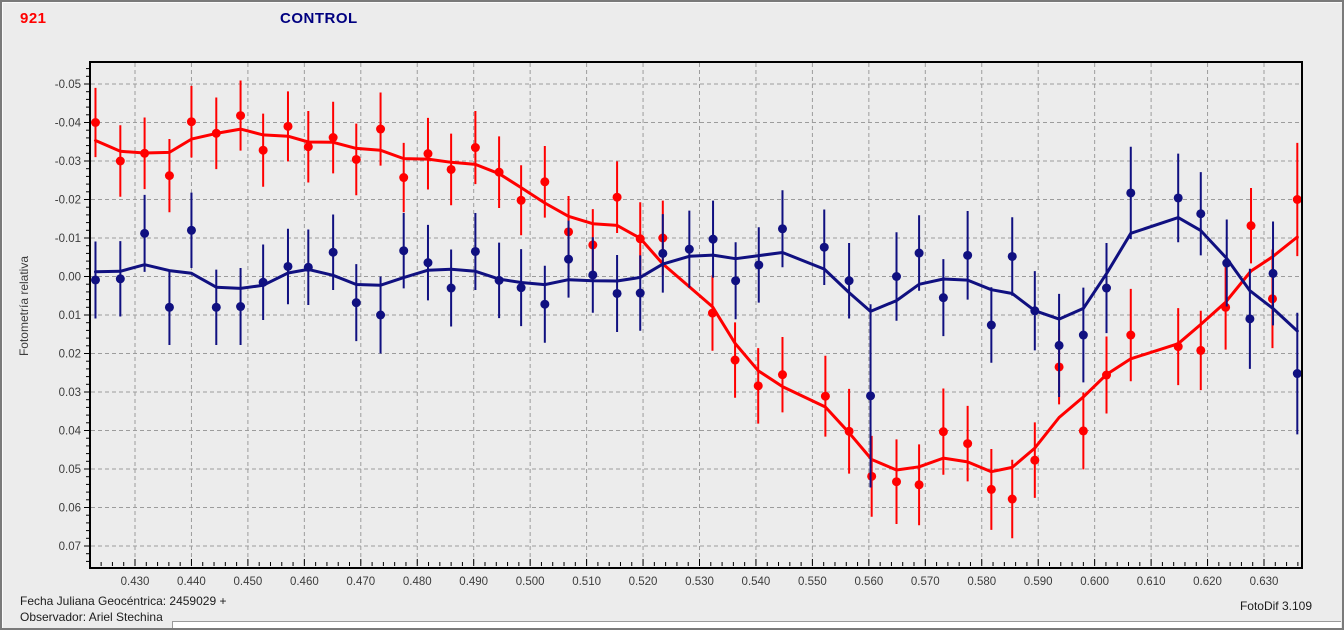  Describe the element at coordinates (1151, 582) in the screenshot. I see `x-tick-label: 0.610` at that location.